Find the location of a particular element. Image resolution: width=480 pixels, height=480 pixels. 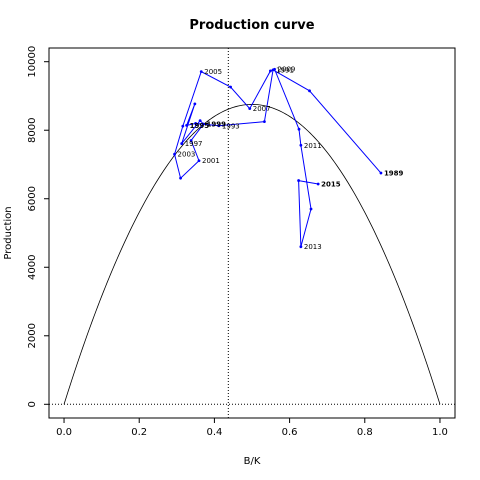

x-tick-label: 0.4 is located at coordinates (214, 432).